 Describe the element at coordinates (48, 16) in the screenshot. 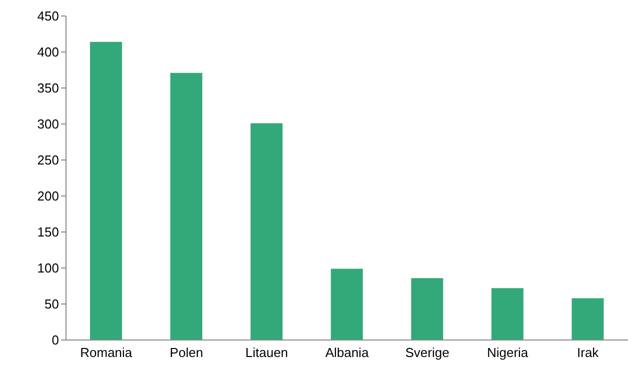

I see `y-tick-label: 450` at that location.